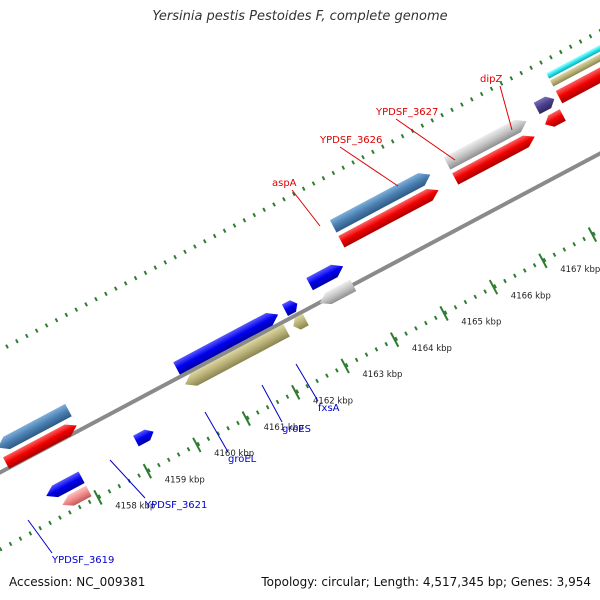 This screenshot has width=600, height=600. Describe the element at coordinates (82, 560) in the screenshot. I see `gene-label: YPDSF_3619` at that location.